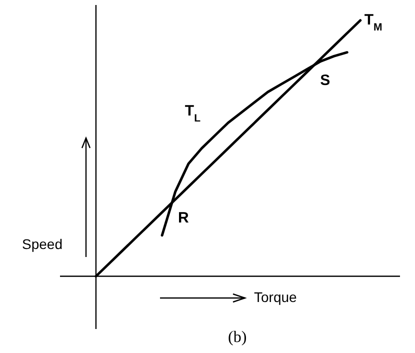 Image resolution: width=415 pixels, height=353 pixels. What do you see at coordinates (373, 22) in the screenshot?
I see `series-label: T$_{M}$` at bounding box center [373, 22].